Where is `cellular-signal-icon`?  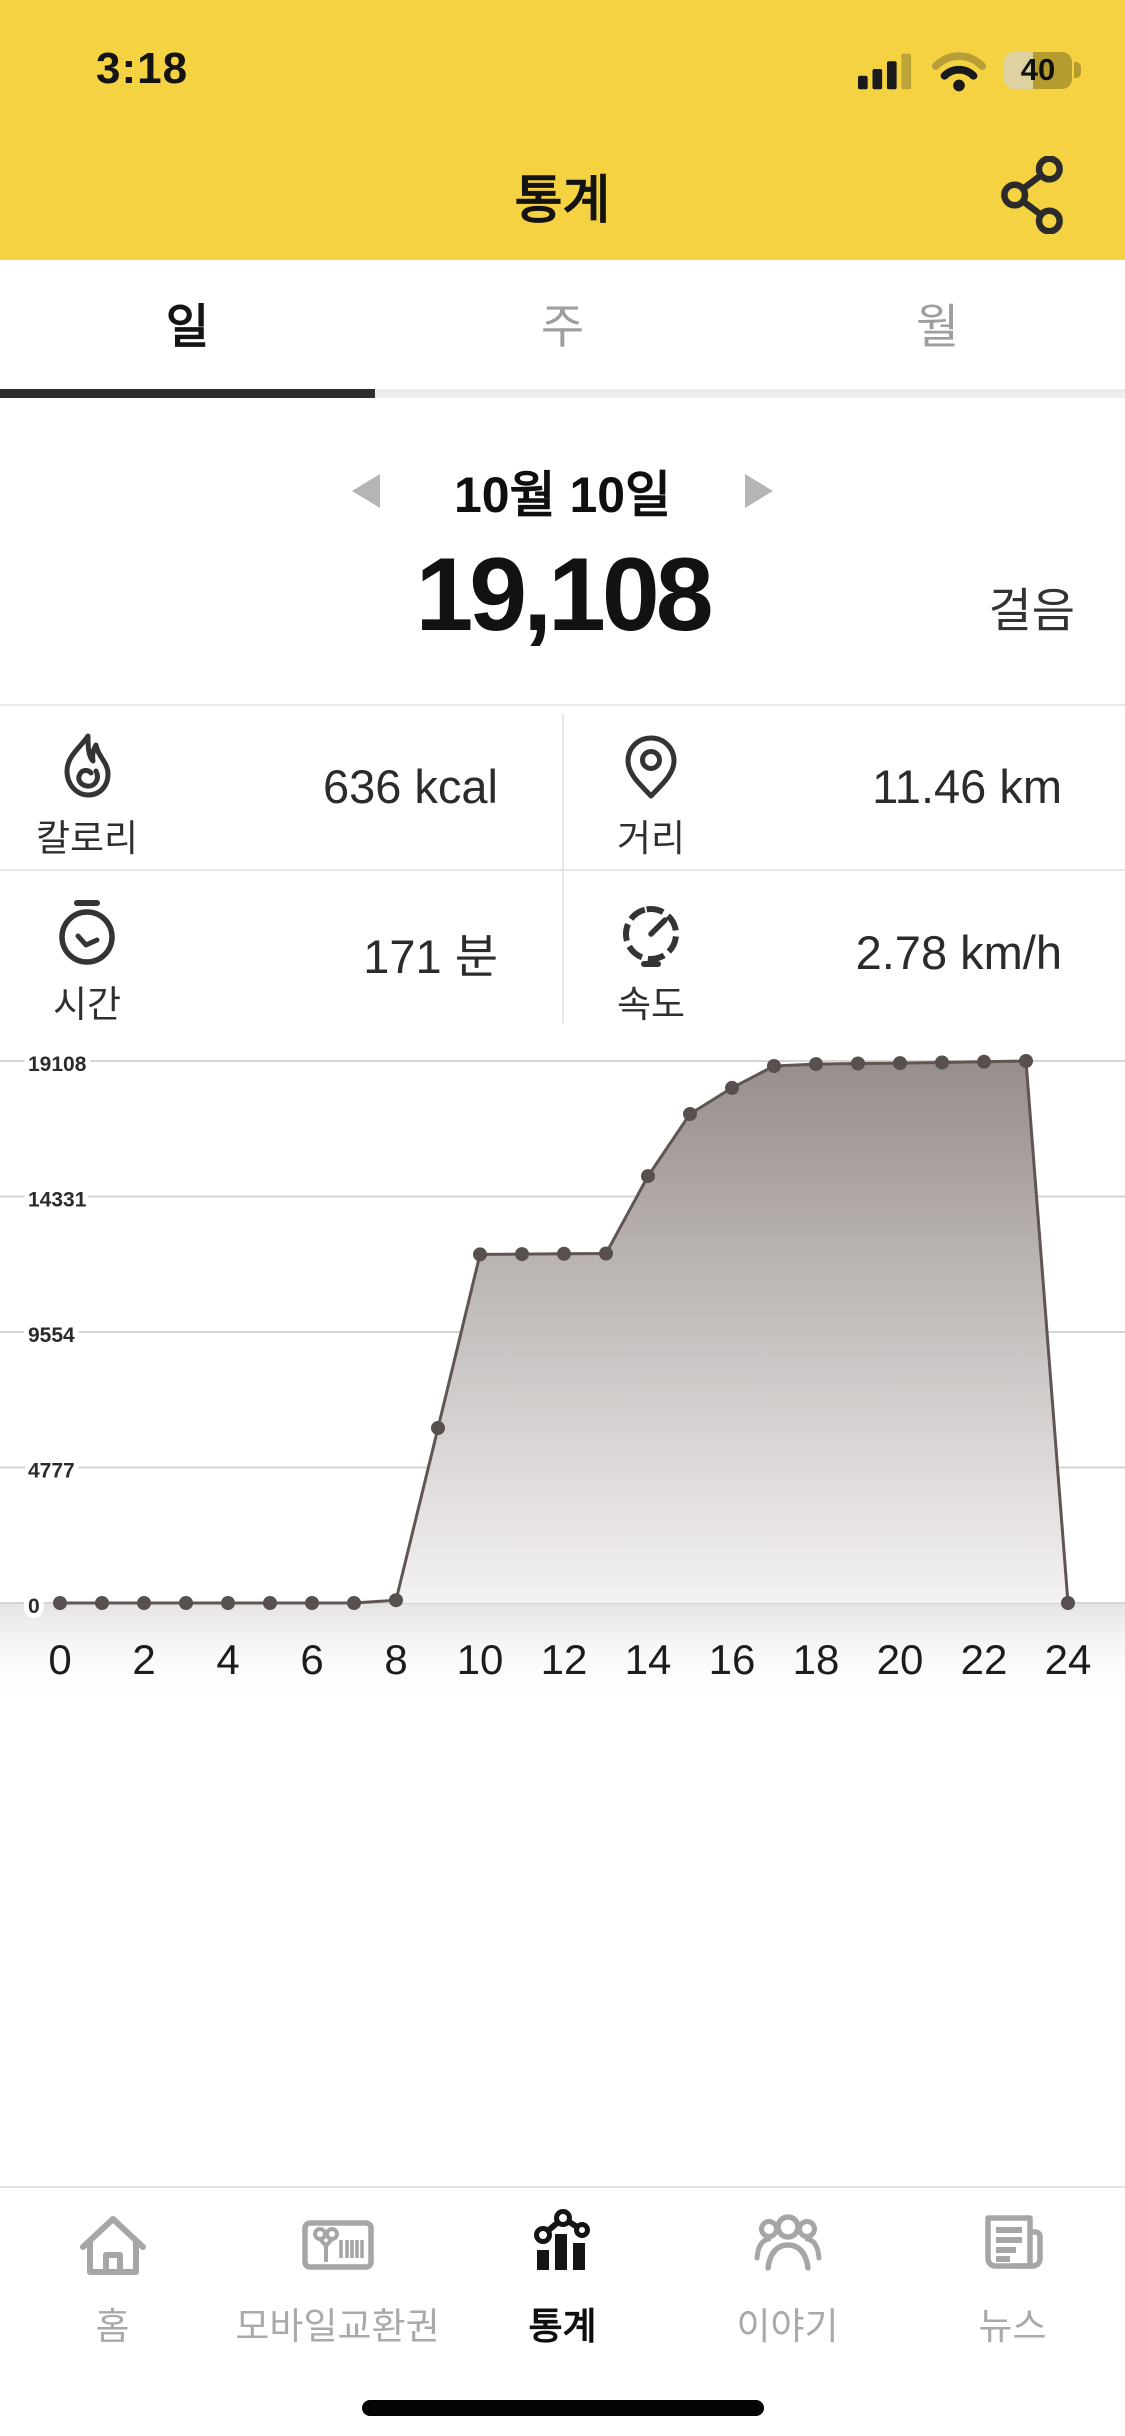
cellular-signal-icon is located at coordinates (885, 71).